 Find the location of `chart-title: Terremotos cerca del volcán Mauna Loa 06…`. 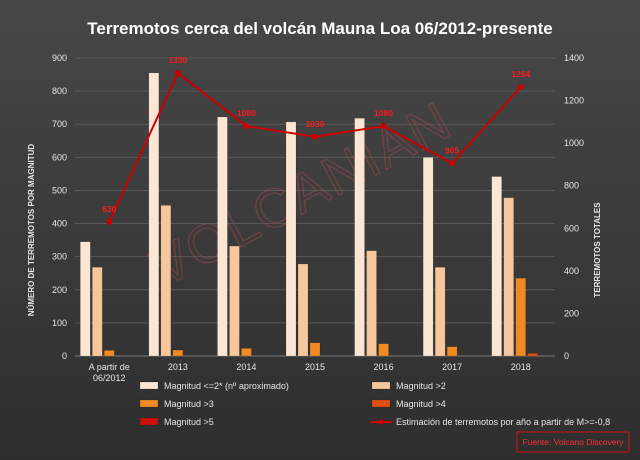

chart-title: Terremotos cerca del volcán Mauna Loa 06… is located at coordinates (320, 28).